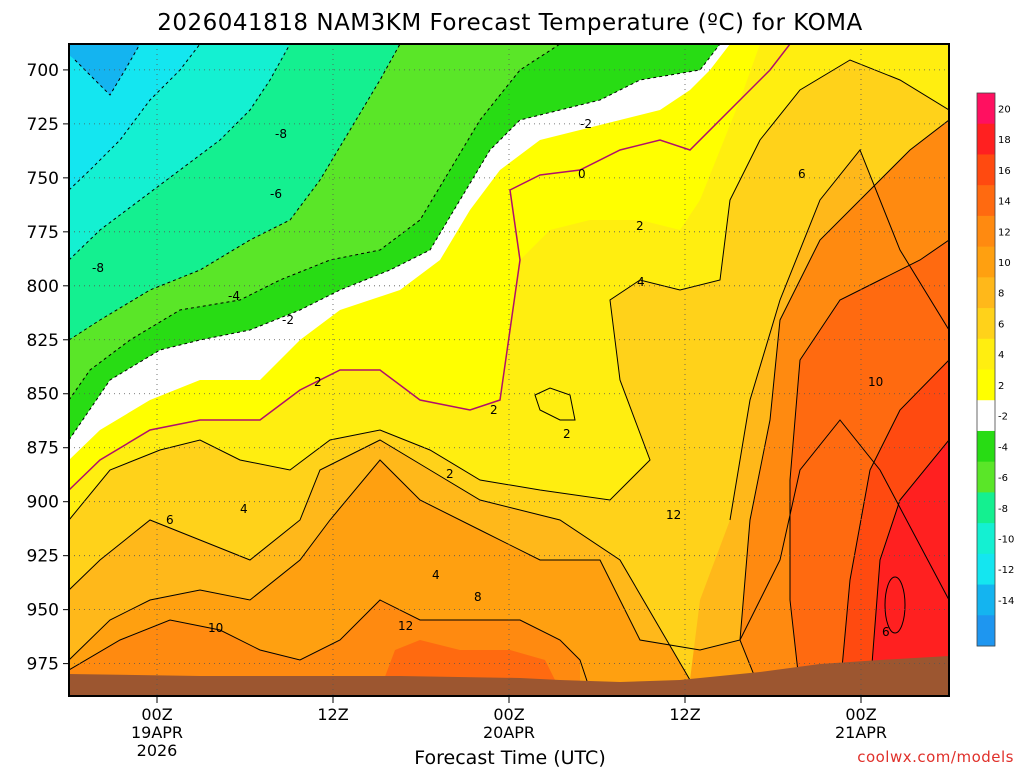  What do you see at coordinates (1004, 109) in the screenshot?
I see `colorbar-label: 20` at bounding box center [1004, 109].